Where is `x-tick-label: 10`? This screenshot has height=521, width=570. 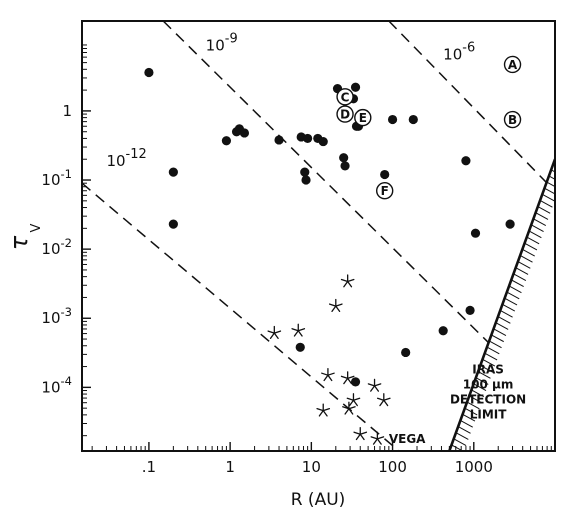 x-tick-label: 10 is located at coordinates (311, 467).